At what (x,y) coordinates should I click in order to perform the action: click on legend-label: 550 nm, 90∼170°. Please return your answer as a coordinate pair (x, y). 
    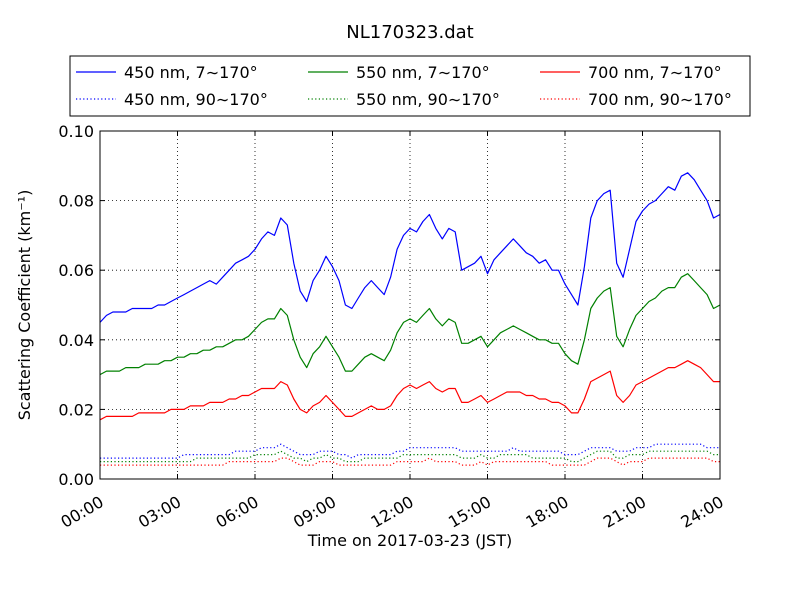
    Looking at the image, I should click on (428, 99).